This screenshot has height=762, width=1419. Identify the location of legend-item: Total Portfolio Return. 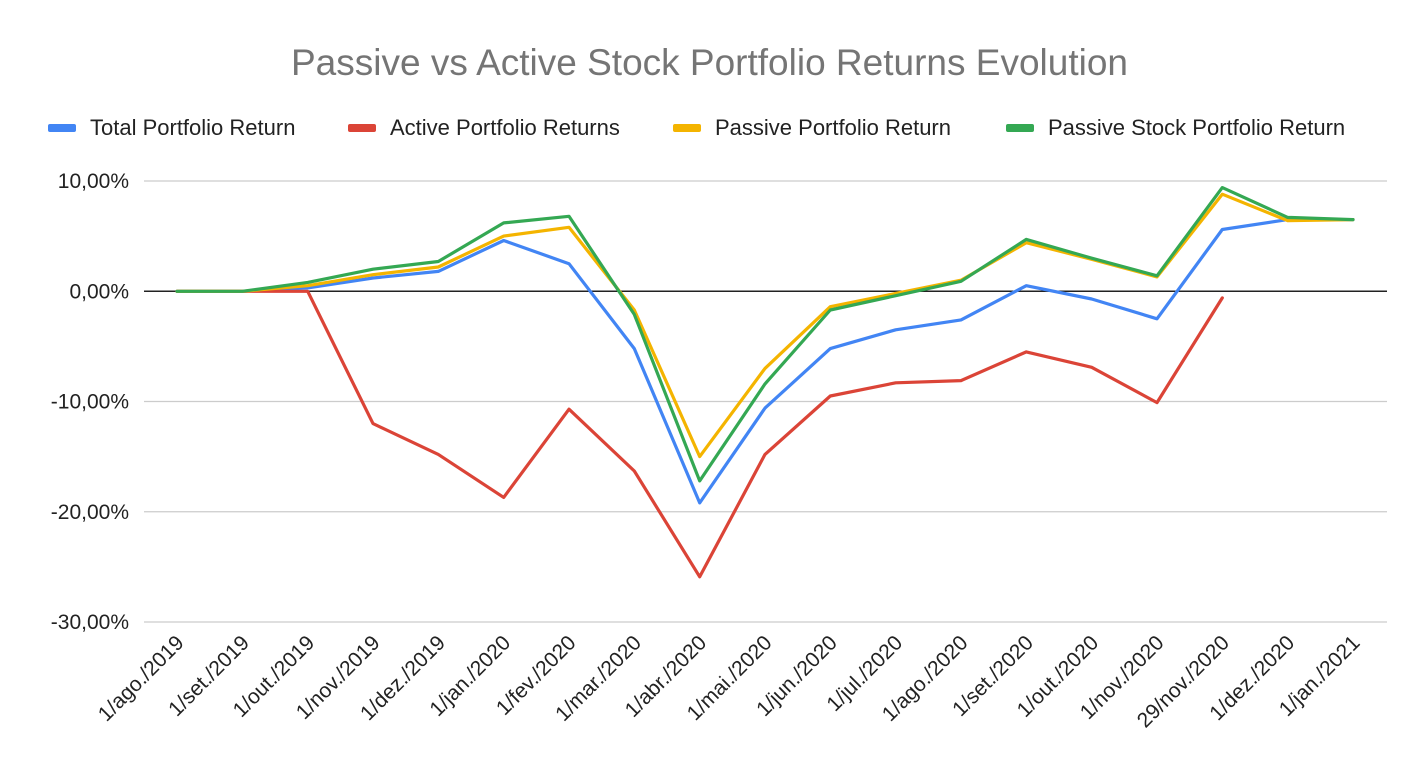
(171, 128).